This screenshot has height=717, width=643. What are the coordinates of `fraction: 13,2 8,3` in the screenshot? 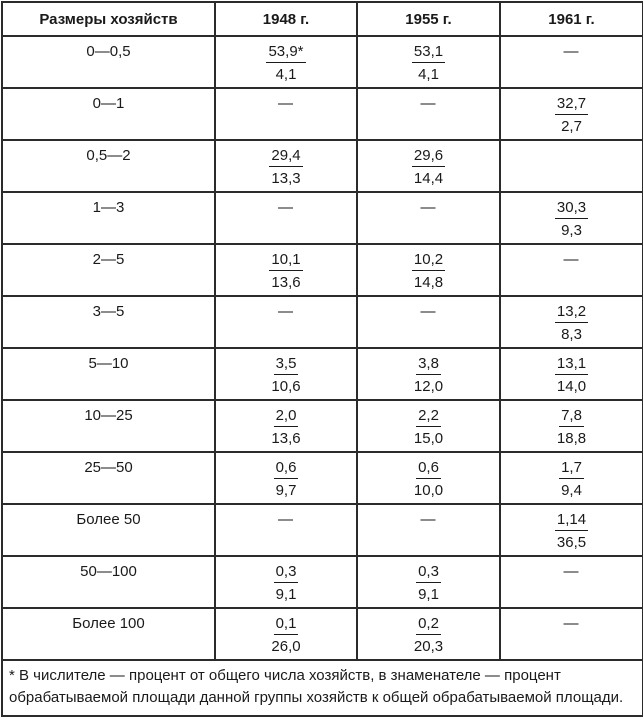 It's located at (571, 323).